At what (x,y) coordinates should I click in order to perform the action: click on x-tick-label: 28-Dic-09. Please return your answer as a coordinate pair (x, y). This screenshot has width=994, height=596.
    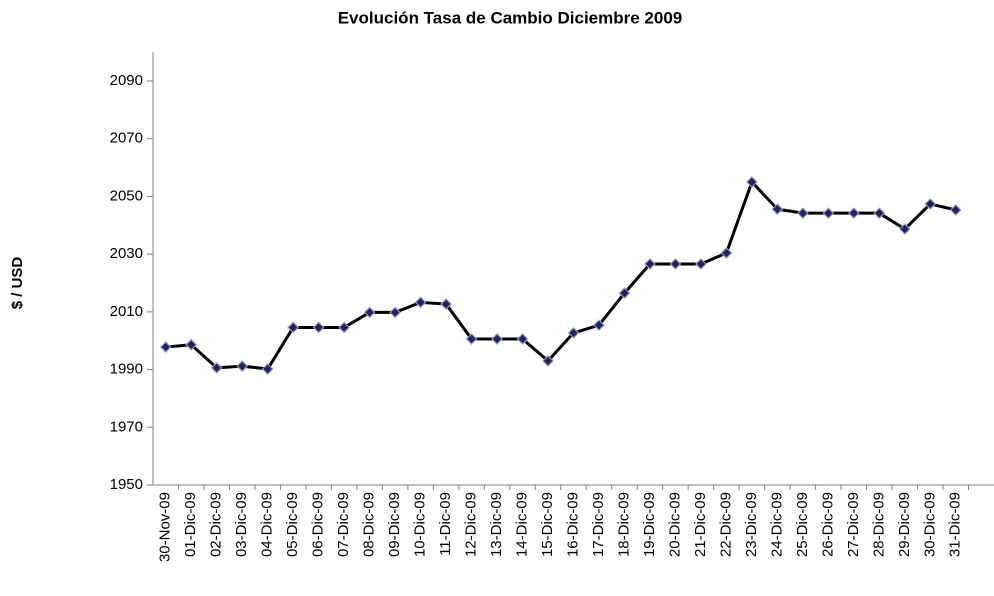
    Looking at the image, I should click on (878, 524).